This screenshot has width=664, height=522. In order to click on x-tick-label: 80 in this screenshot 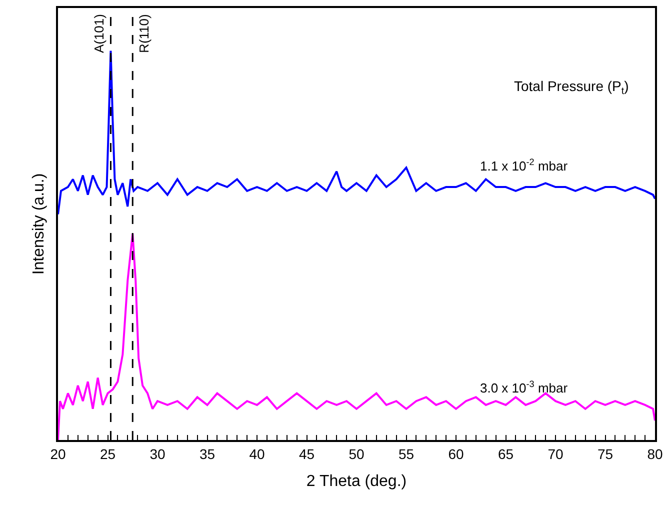, I will do `click(655, 454)`.